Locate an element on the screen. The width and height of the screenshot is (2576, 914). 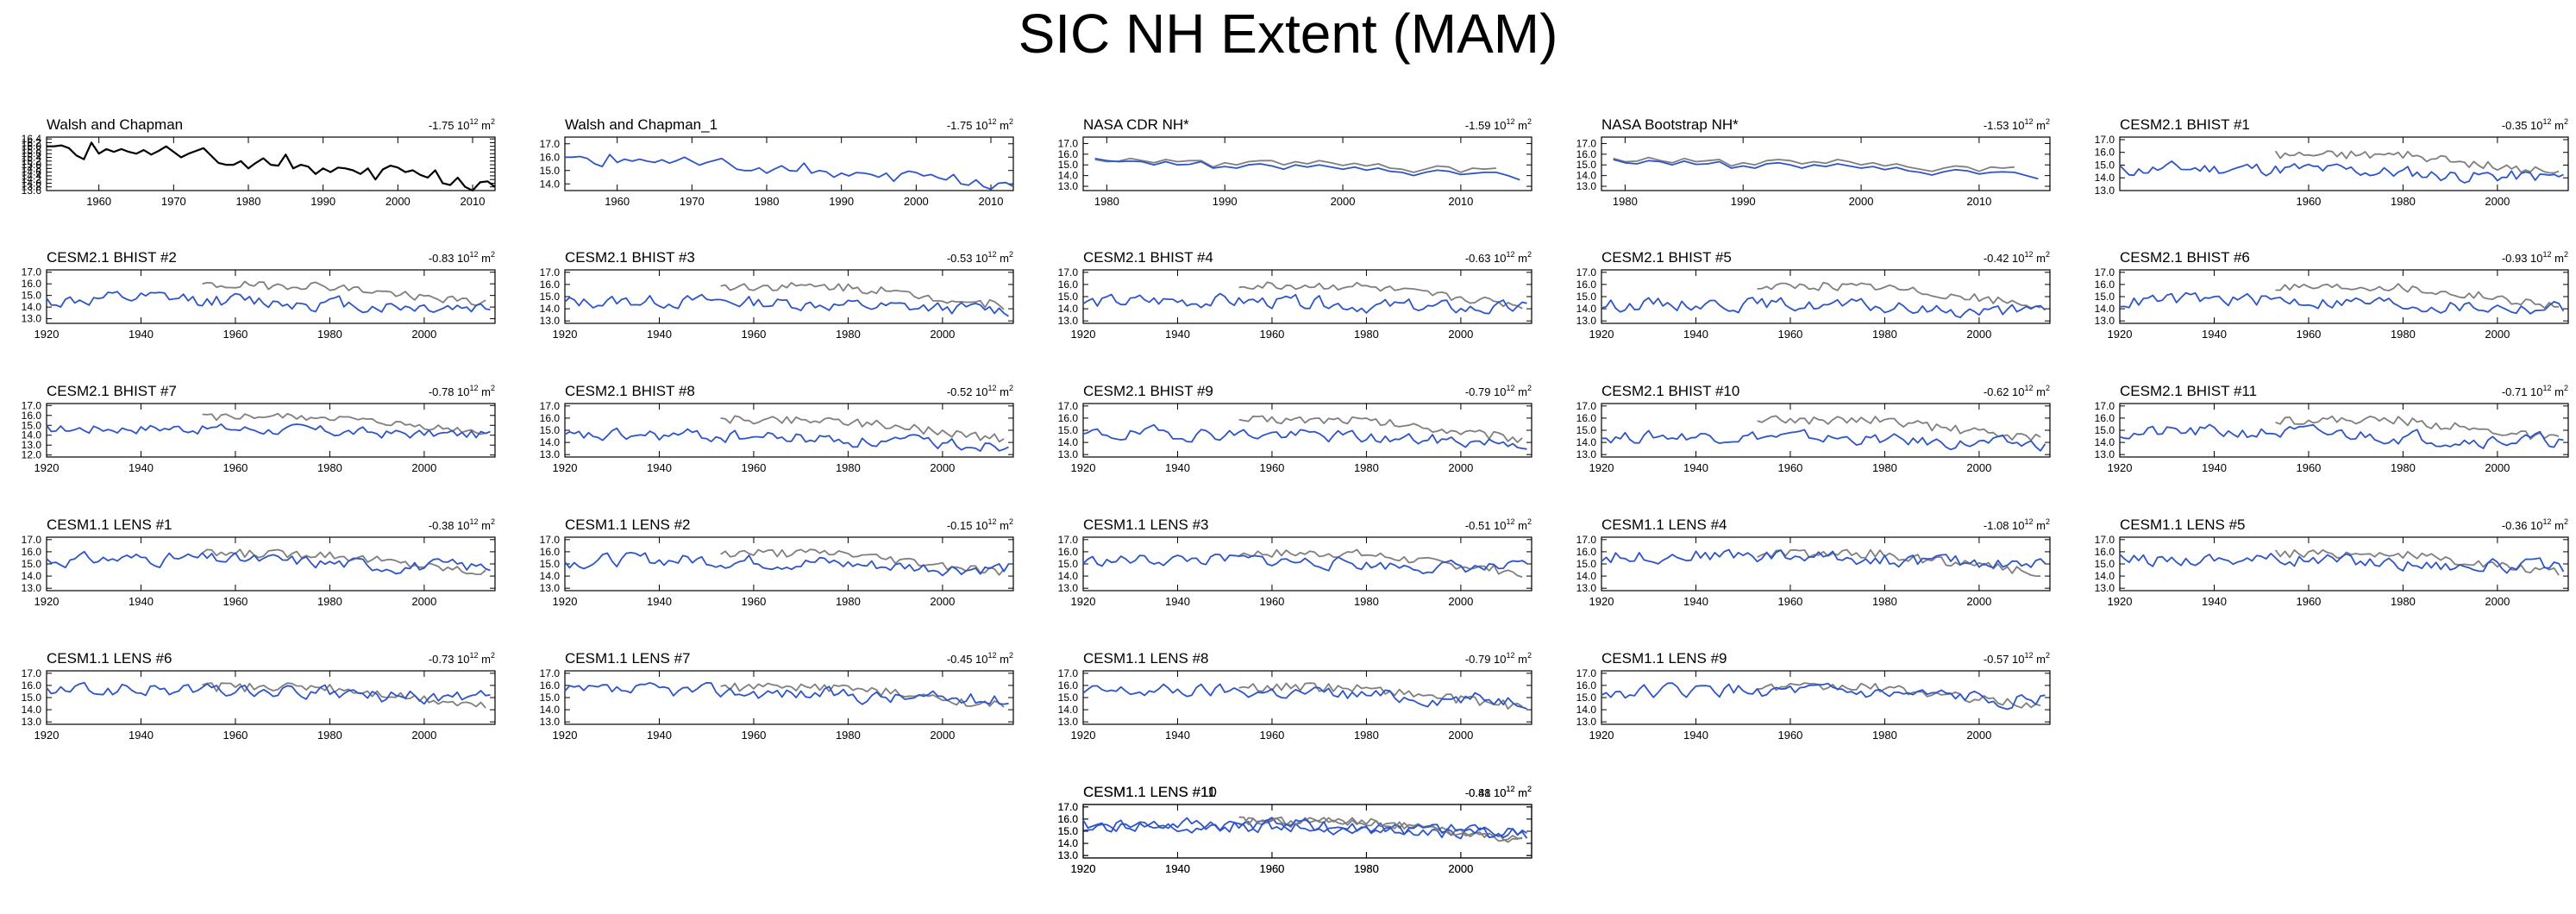
trend-label: -0.36 1012 m2 is located at coordinates (2535, 524).